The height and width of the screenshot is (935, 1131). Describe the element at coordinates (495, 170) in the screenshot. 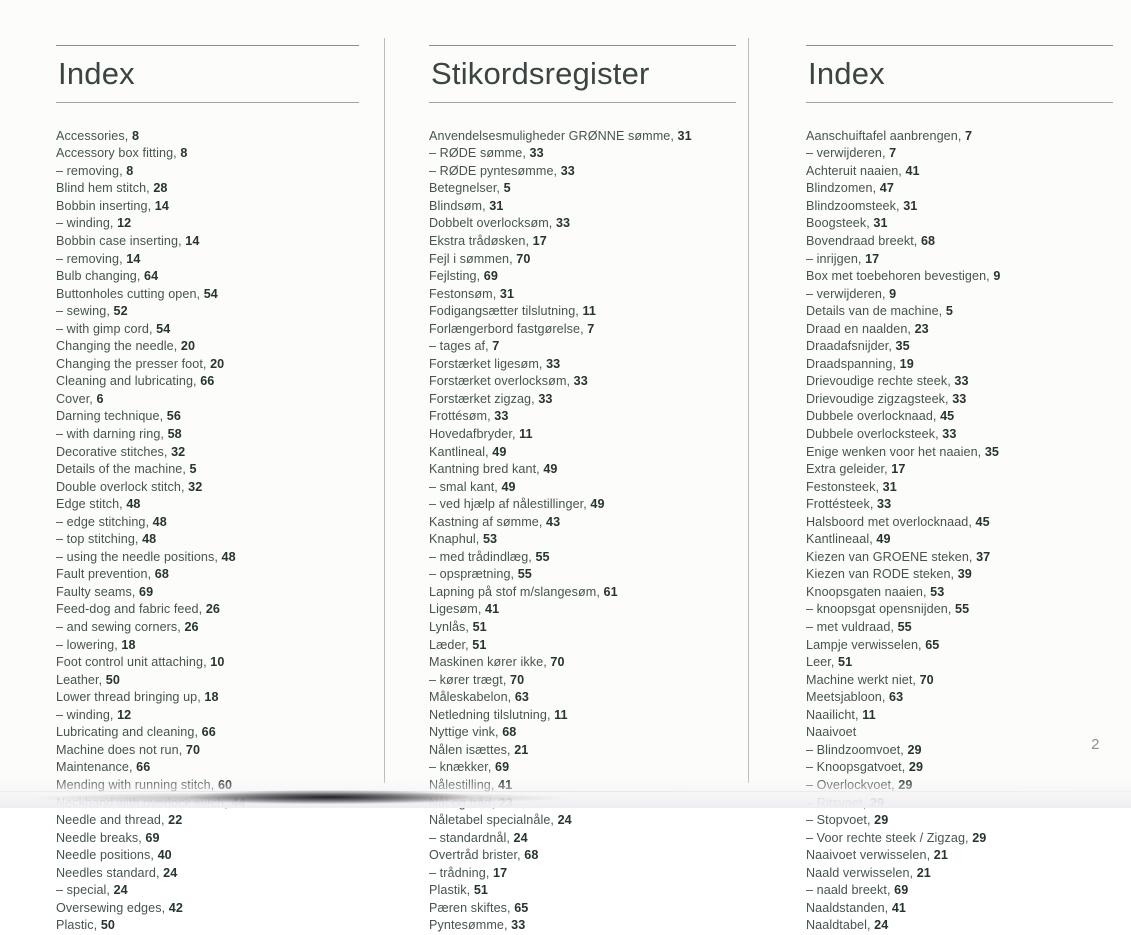

I see `index-entry-label: – RØDE pyntesømme,` at that location.